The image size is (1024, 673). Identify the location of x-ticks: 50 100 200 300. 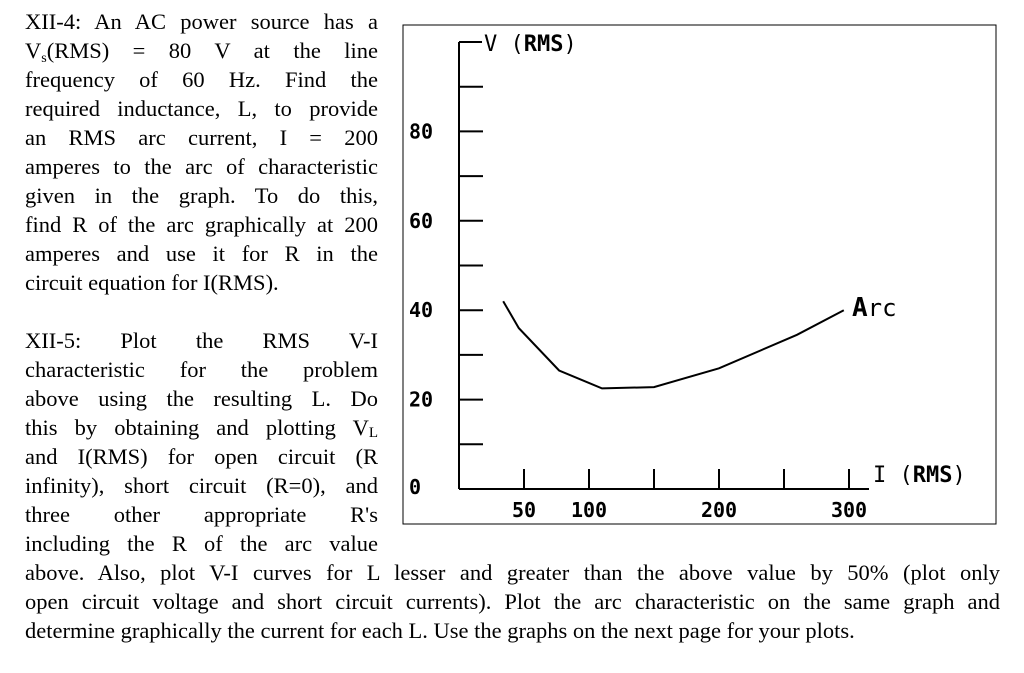
(689, 495).